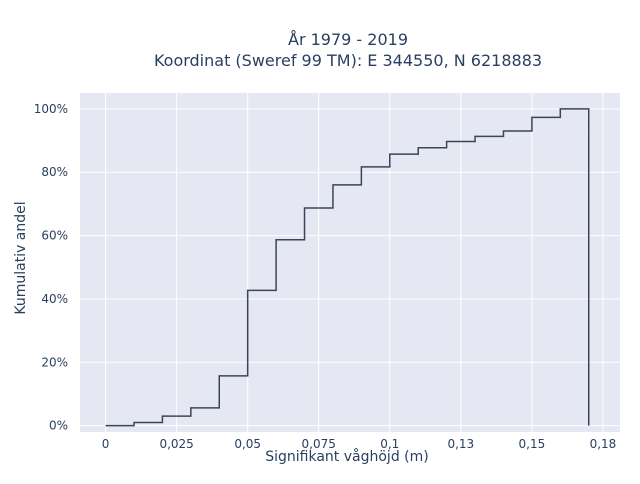 Image resolution: width=640 pixels, height=484 pixels. Describe the element at coordinates (532, 444) in the screenshot. I see `x-tick-label: 0,15` at that location.